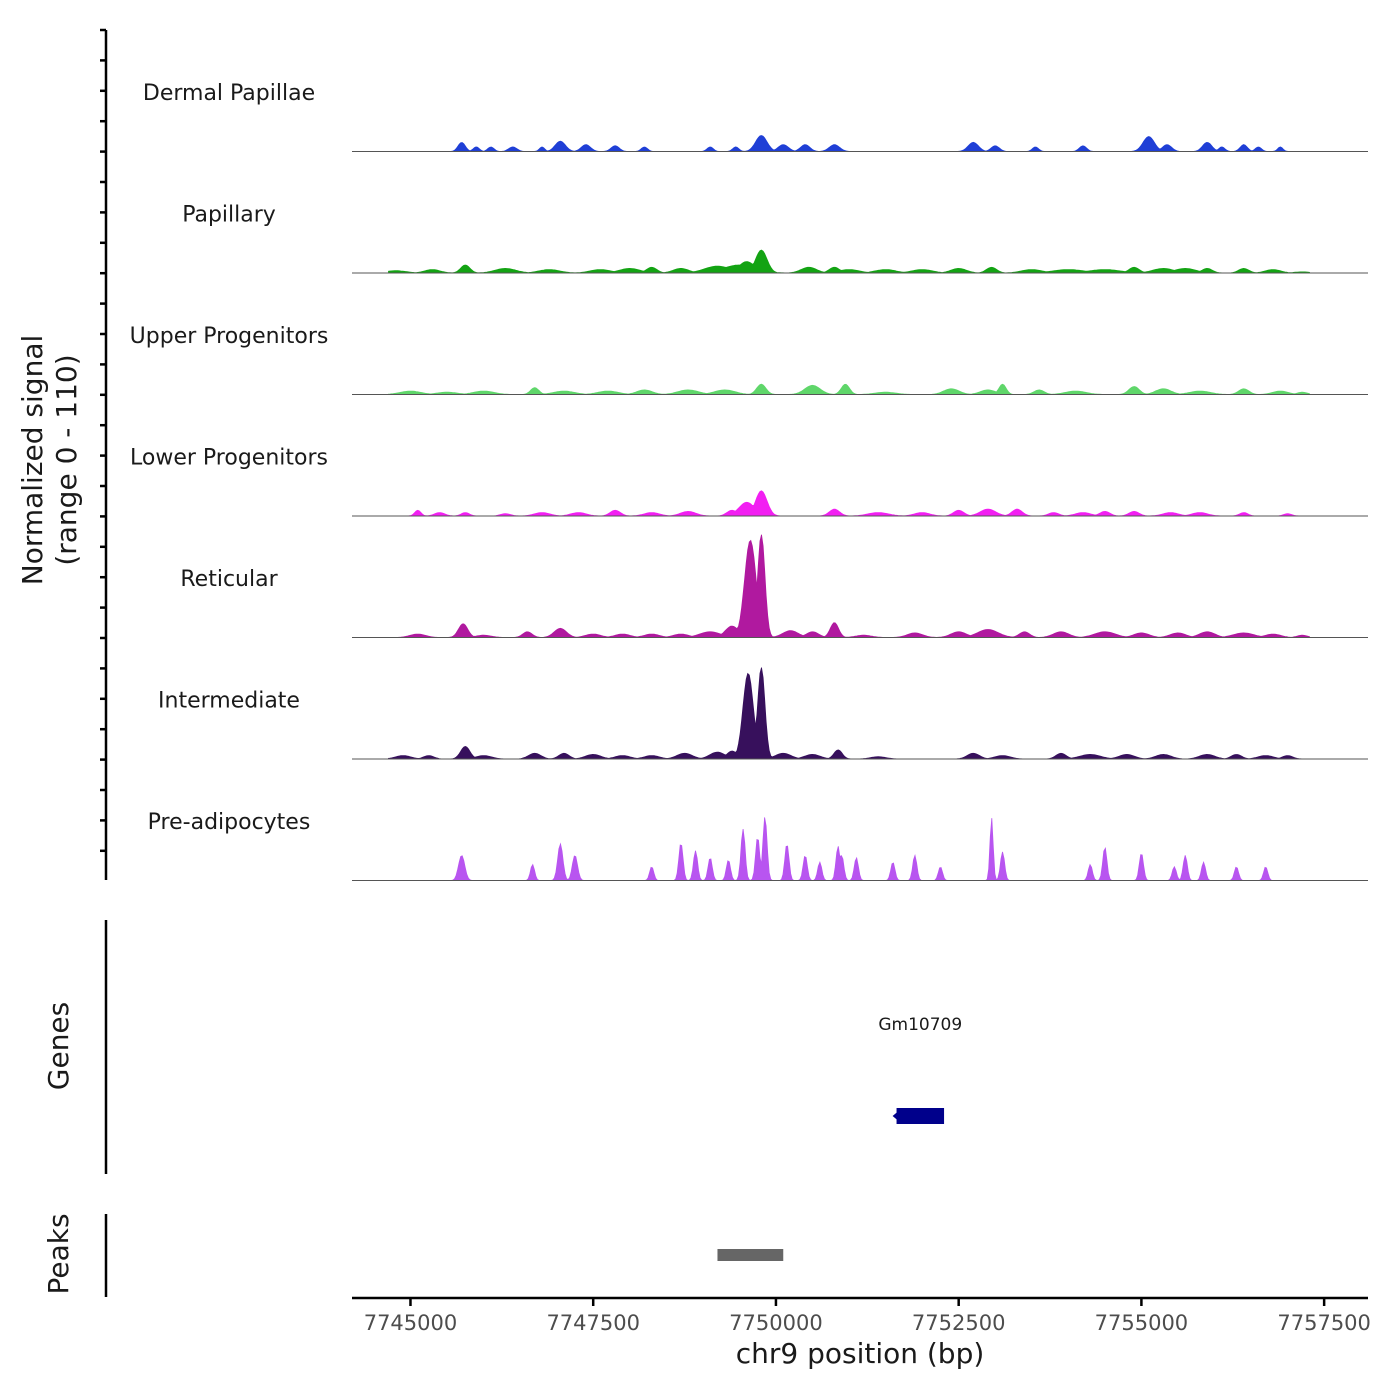  I want to click on peak-region, so click(750, 1255).